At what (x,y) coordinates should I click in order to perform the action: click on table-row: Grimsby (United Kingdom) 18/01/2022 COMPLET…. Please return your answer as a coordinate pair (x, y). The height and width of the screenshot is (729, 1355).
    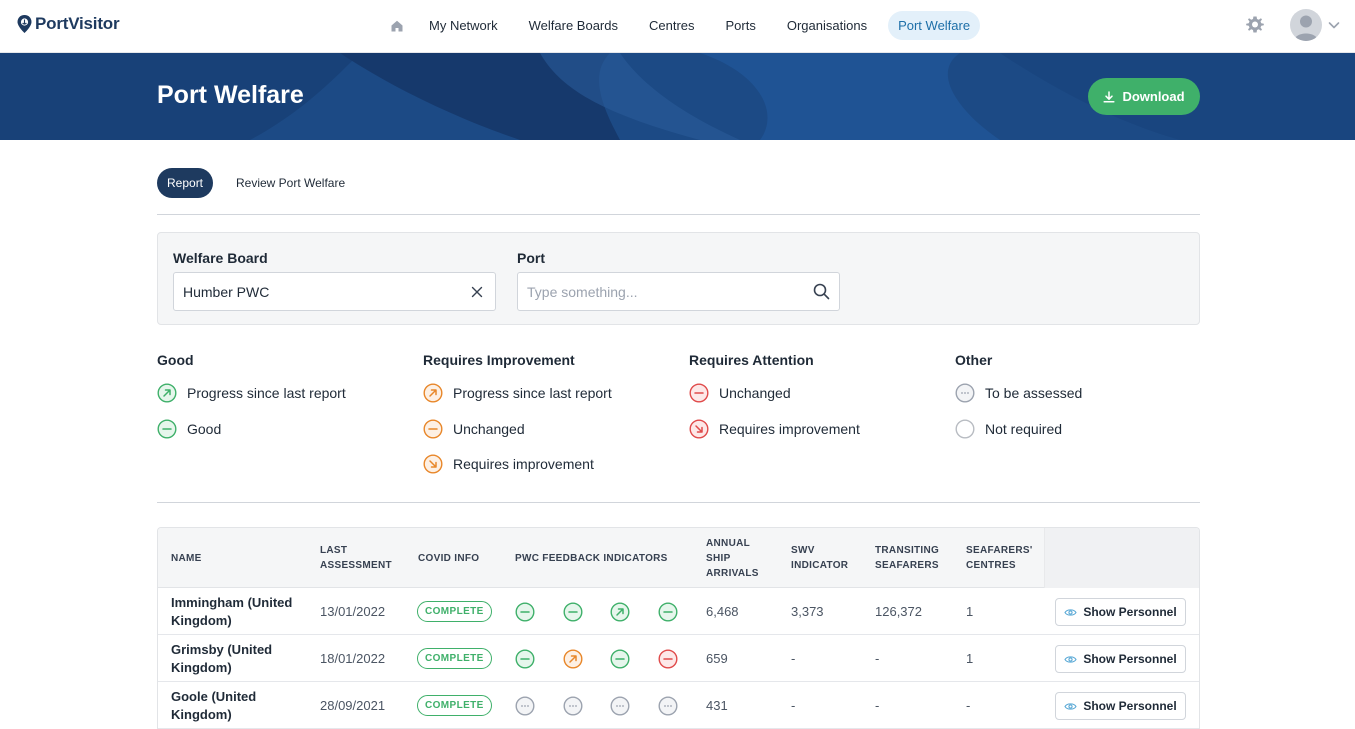
    Looking at the image, I should click on (678, 658).